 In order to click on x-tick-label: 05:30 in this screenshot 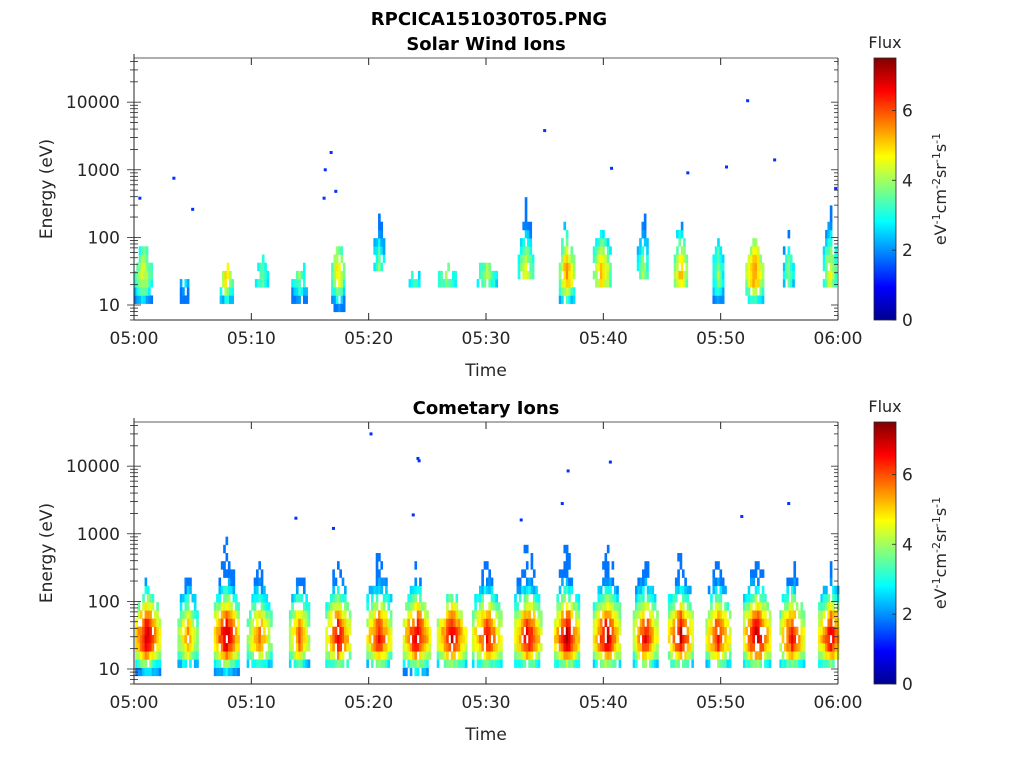, I will do `click(486, 339)`.